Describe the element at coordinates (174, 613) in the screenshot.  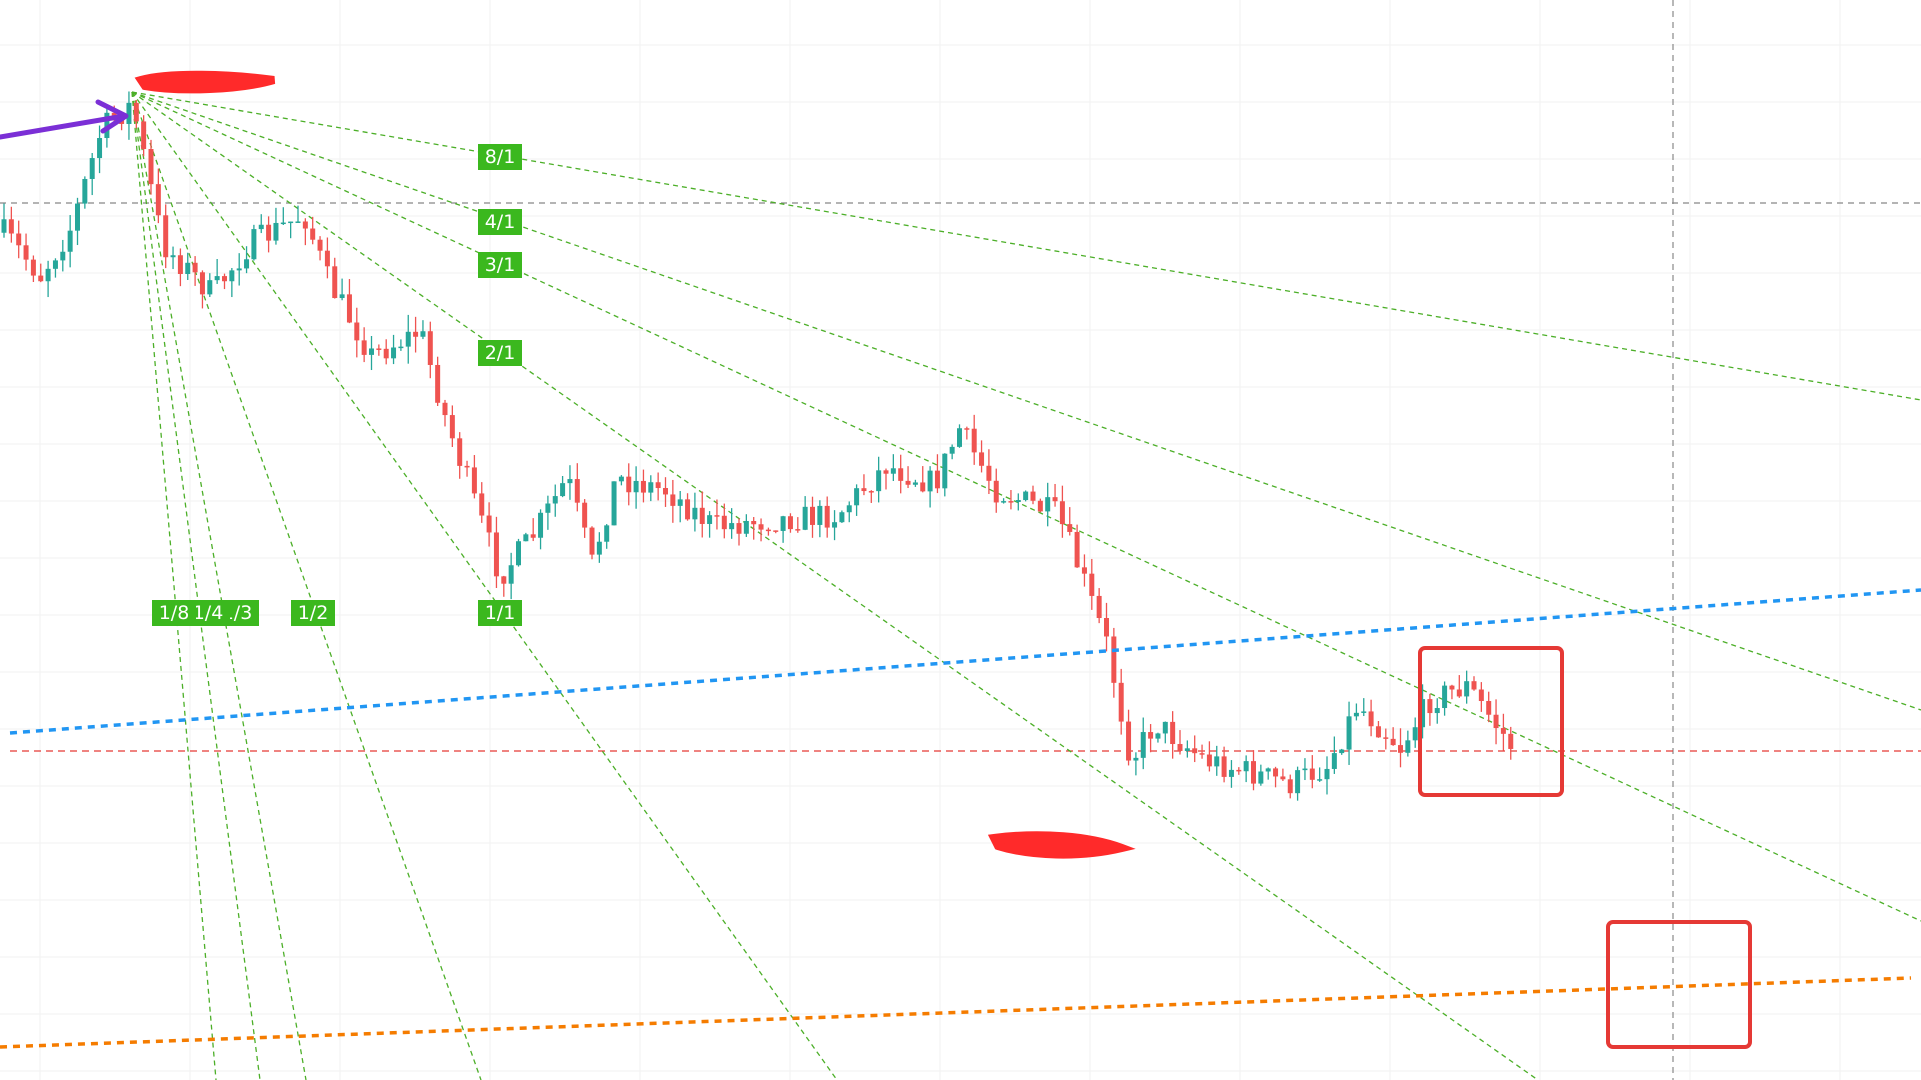
I see `fan-label: 1/8` at that location.